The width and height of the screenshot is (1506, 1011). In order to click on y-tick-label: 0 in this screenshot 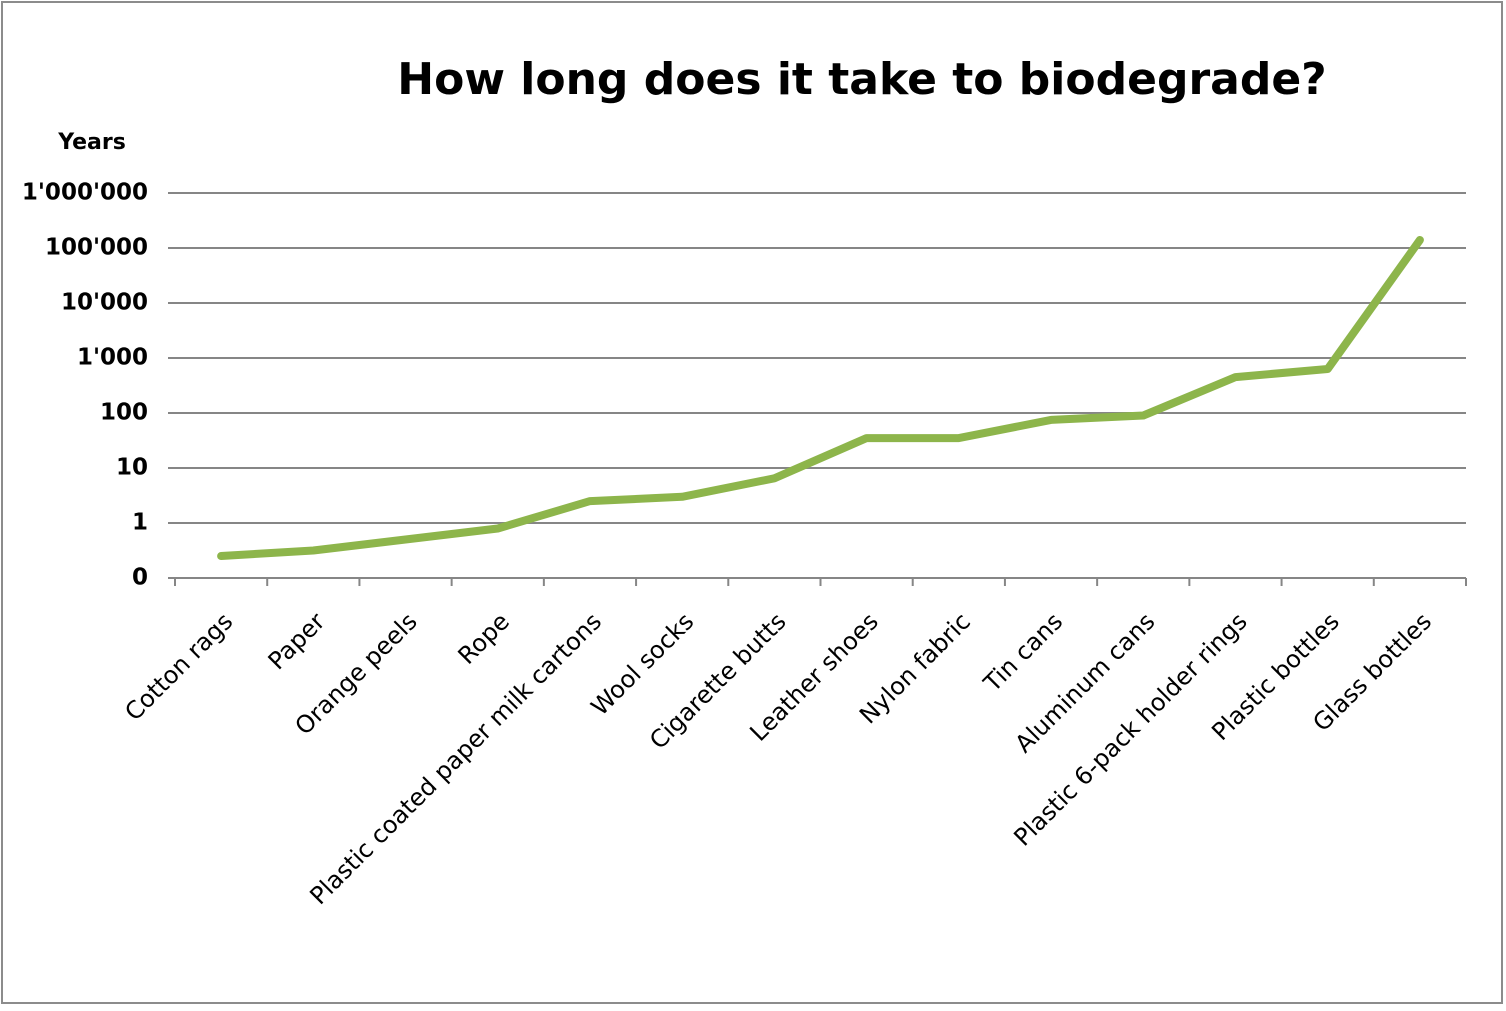, I will do `click(140, 578)`.